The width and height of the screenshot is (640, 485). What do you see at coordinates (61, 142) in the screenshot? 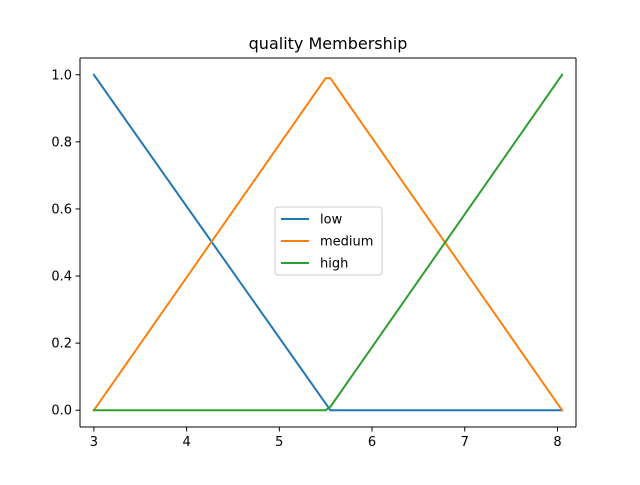
I see `y-tick-label: 0.8` at bounding box center [61, 142].